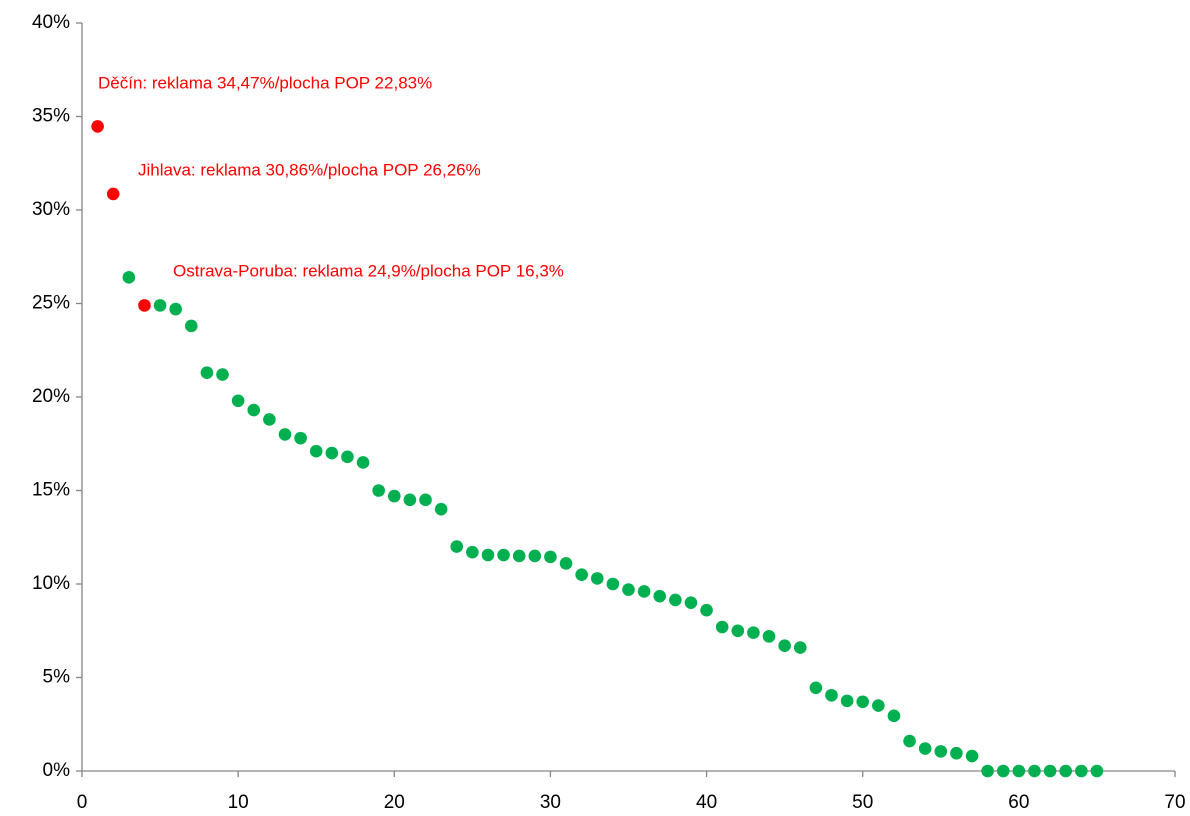  I want to click on x-tick-label: 70, so click(1174, 802).